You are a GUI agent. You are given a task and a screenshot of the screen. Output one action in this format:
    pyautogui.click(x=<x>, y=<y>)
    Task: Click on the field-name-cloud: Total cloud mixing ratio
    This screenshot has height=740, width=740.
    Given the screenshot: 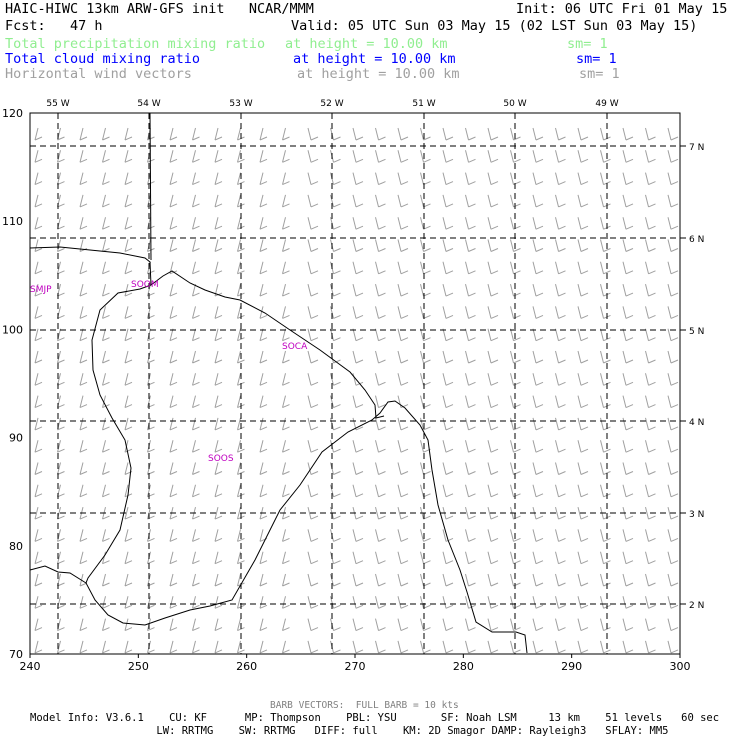 What is the action you would take?
    pyautogui.click(x=103, y=59)
    